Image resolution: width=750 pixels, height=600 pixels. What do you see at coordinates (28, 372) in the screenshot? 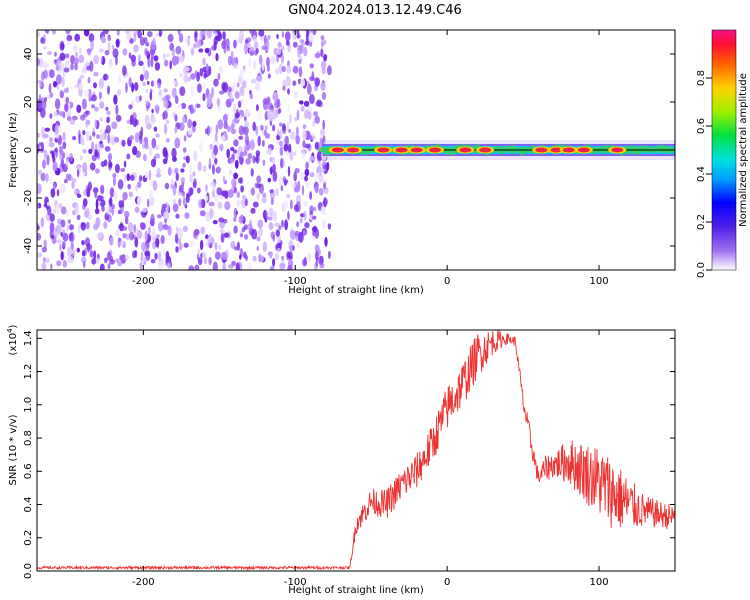
I see `snr-y-tick-label: 1.2` at bounding box center [28, 372].